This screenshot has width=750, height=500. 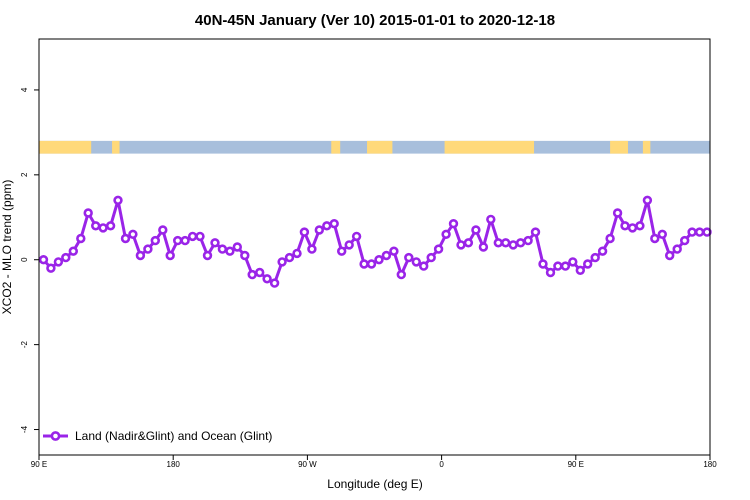 What do you see at coordinates (24, 259) in the screenshot?
I see `y-tick-label: 0` at bounding box center [24, 259].